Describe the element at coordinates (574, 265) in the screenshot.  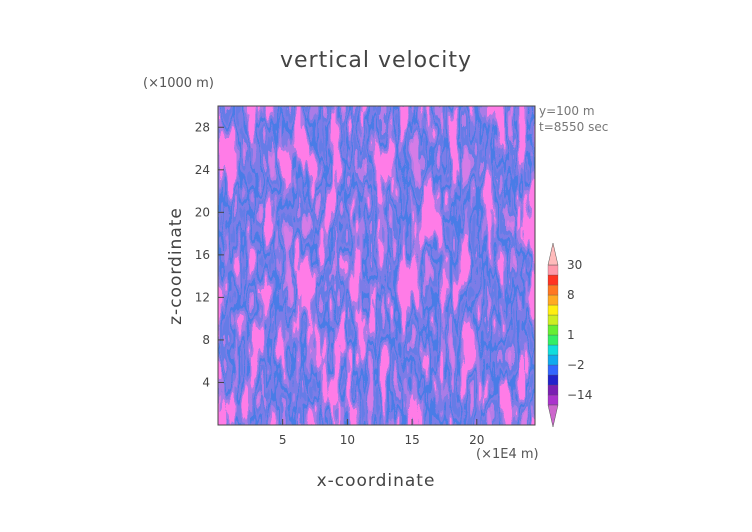
I see `colorbar-tick-label: 30` at that location.